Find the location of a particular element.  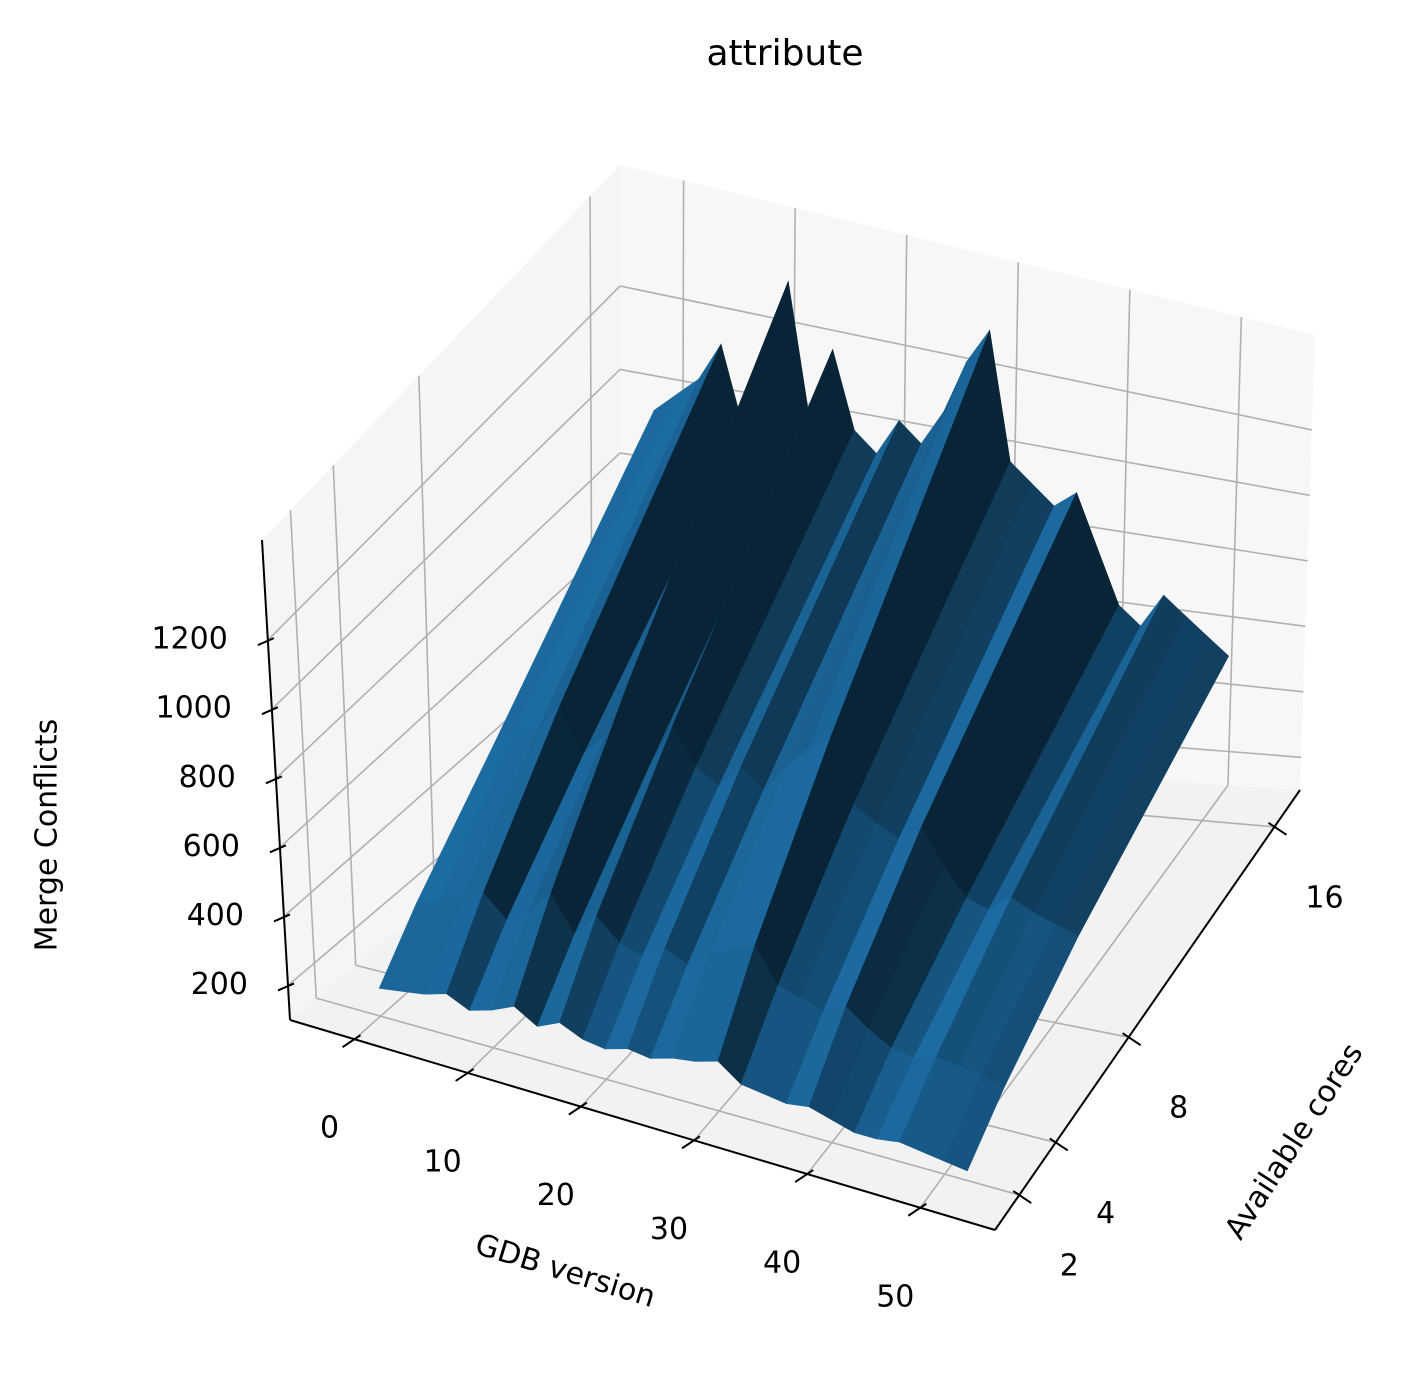

z-tick-label: 800 is located at coordinates (207, 777).